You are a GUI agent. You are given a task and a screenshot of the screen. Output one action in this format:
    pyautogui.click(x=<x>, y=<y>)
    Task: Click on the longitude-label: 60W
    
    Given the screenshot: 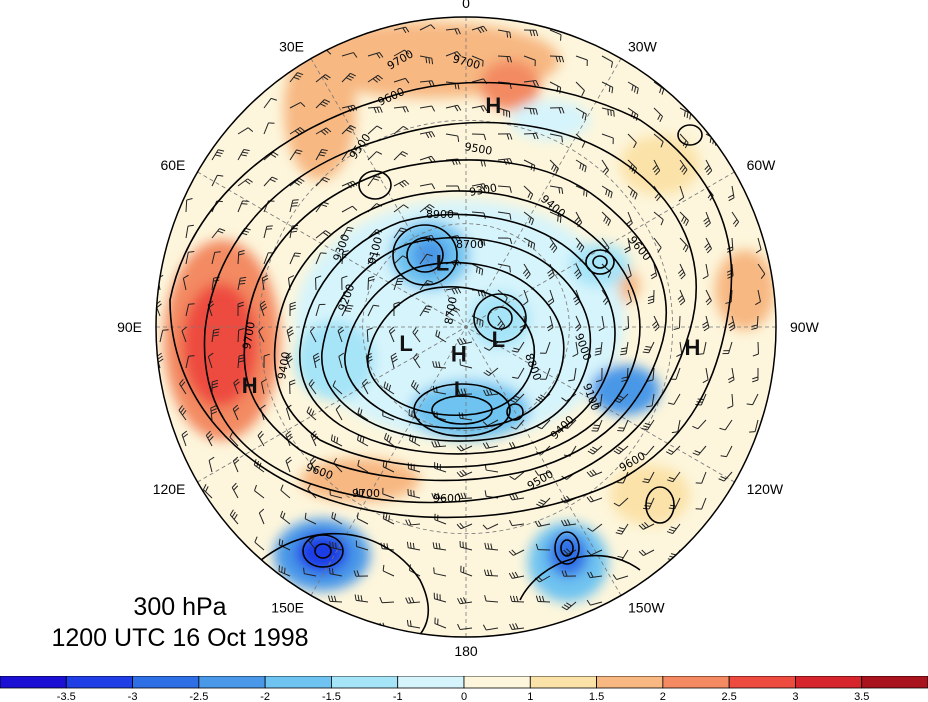 What is the action you would take?
    pyautogui.click(x=762, y=165)
    